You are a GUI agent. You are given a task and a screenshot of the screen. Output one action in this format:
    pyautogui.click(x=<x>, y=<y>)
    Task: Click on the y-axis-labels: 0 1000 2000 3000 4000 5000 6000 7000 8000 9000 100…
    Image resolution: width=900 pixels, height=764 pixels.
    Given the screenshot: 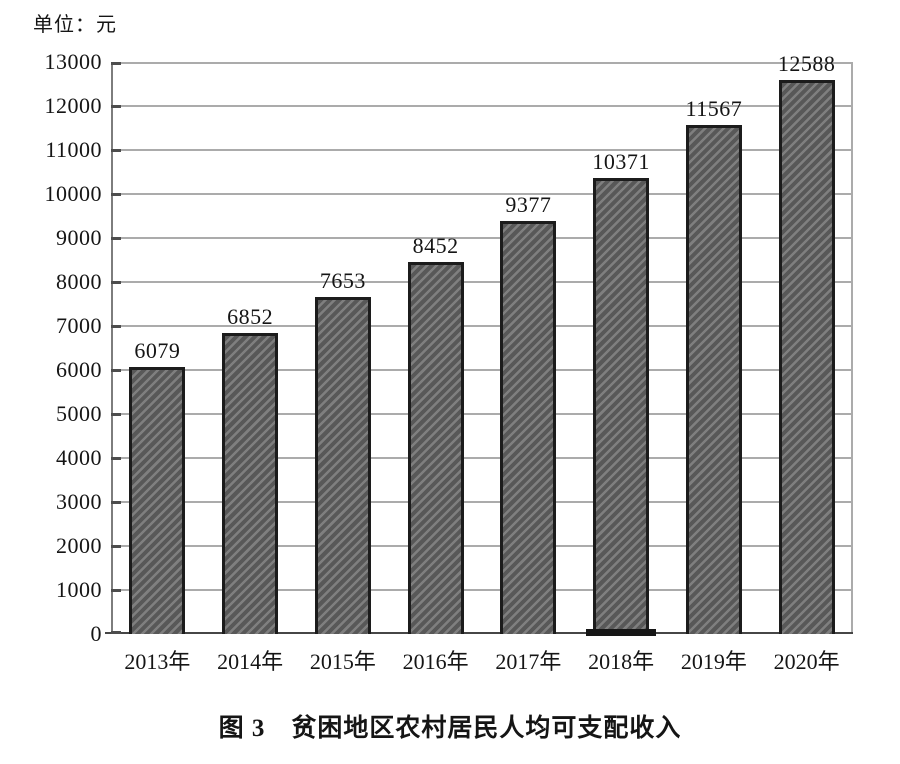 What is the action you would take?
    pyautogui.click(x=56, y=347)
    